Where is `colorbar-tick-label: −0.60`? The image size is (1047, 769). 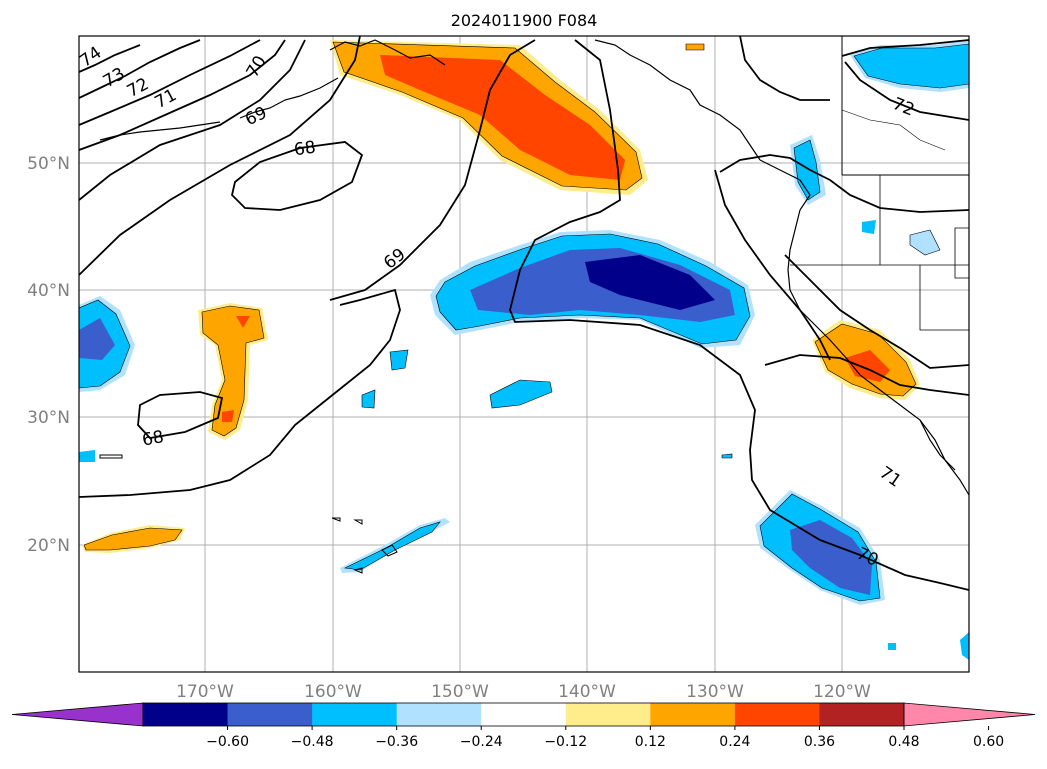 colorbar-tick-label: −0.60 is located at coordinates (227, 742).